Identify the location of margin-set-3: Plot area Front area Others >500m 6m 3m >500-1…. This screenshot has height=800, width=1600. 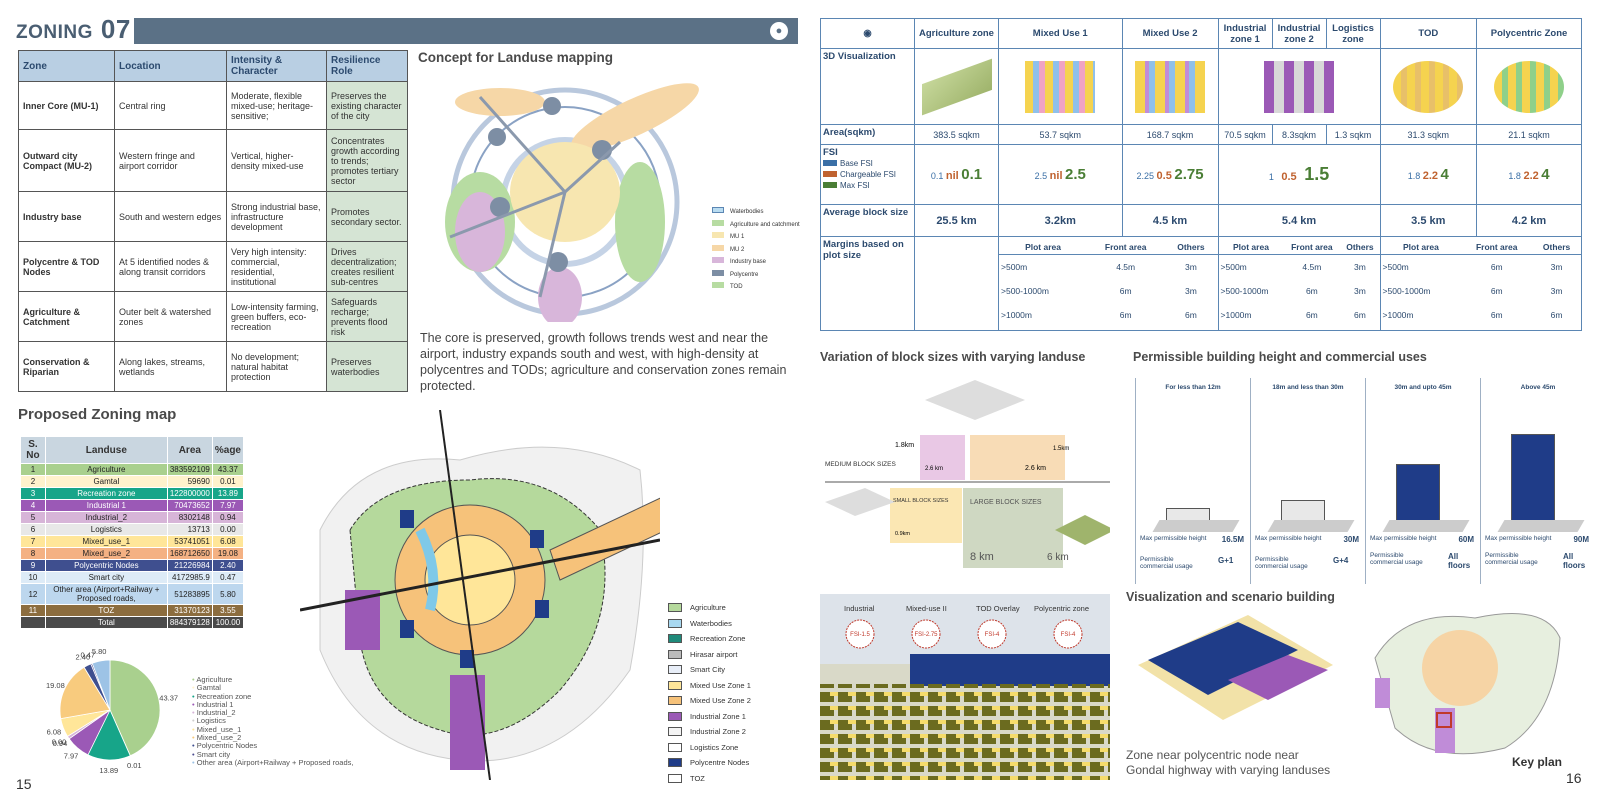
(1481, 283).